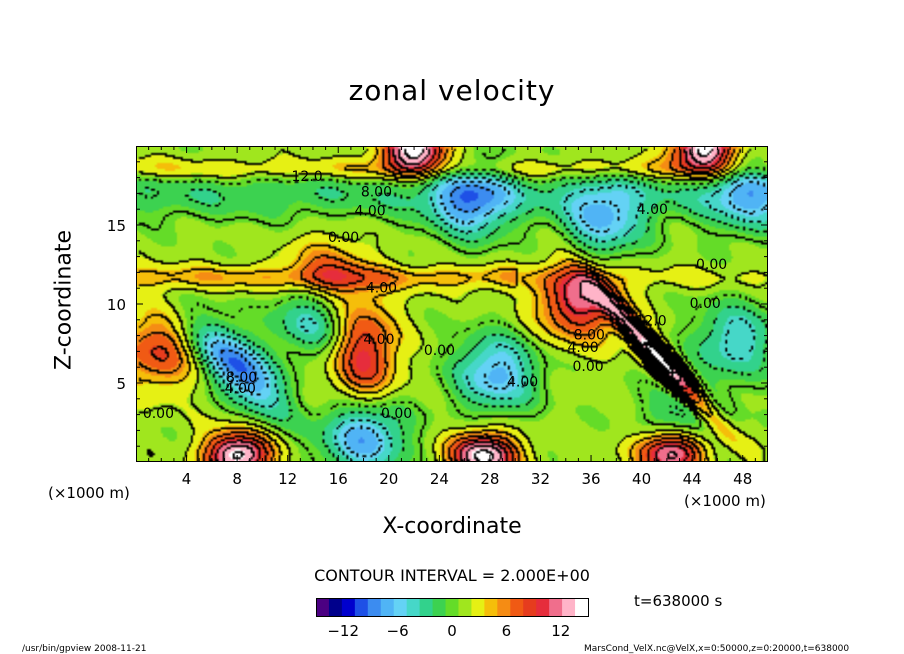 The width and height of the screenshot is (904, 654). I want to click on y-tick-label: 5, so click(121, 384).